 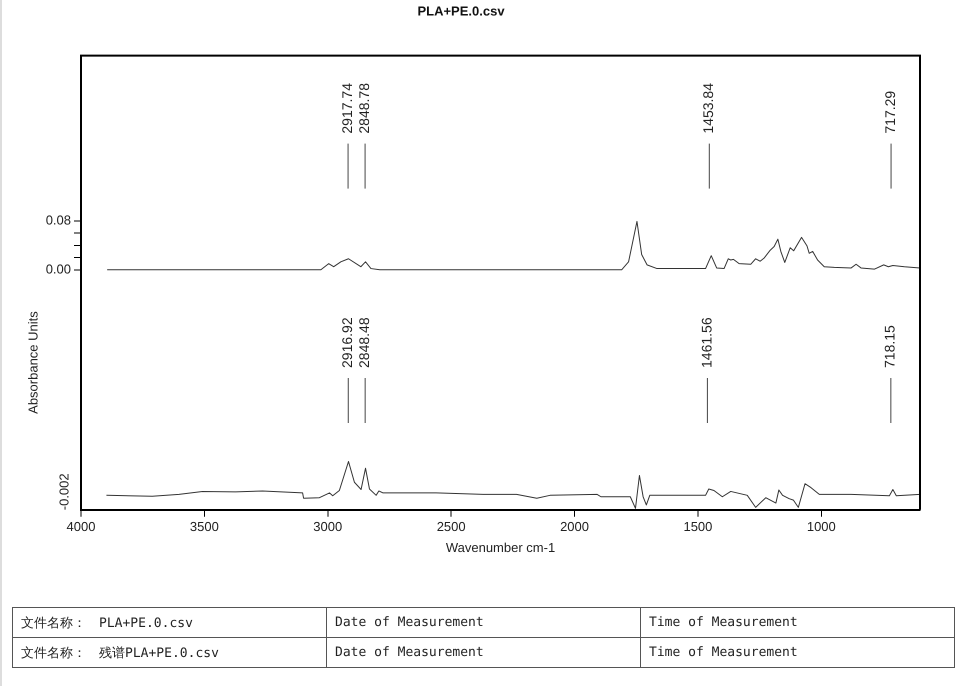 What do you see at coordinates (64, 491) in the screenshot?
I see `text: -0.002` at bounding box center [64, 491].